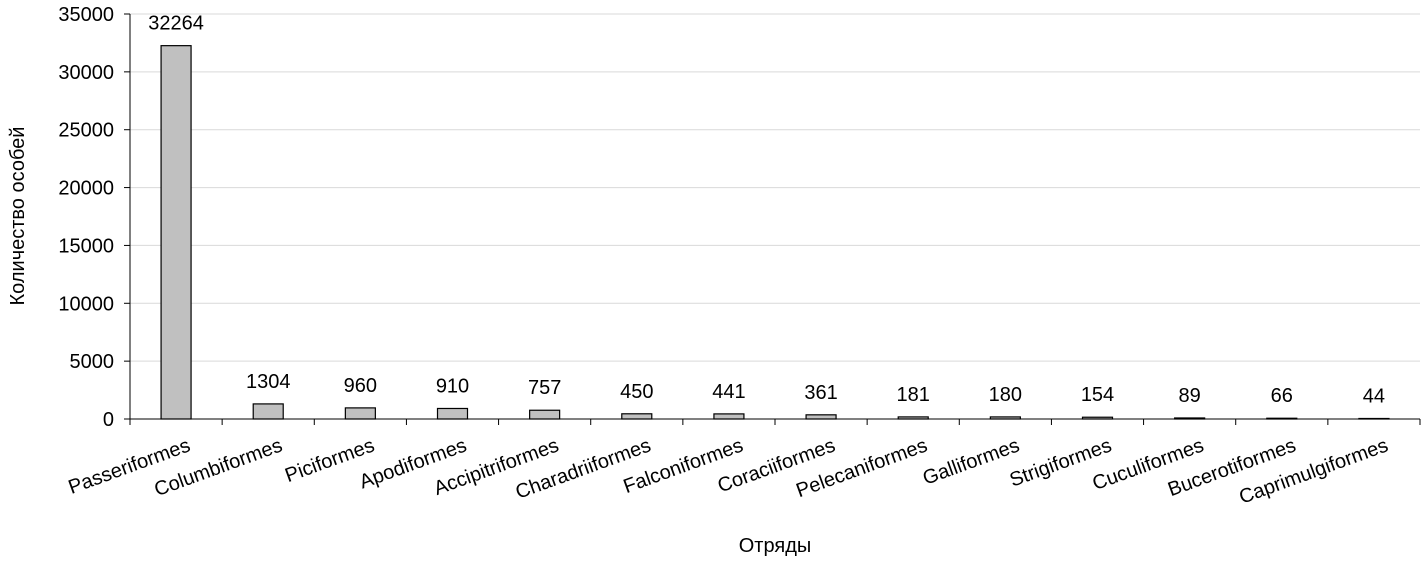  What do you see at coordinates (360, 386) in the screenshot?
I see `value-label: 960` at bounding box center [360, 386].